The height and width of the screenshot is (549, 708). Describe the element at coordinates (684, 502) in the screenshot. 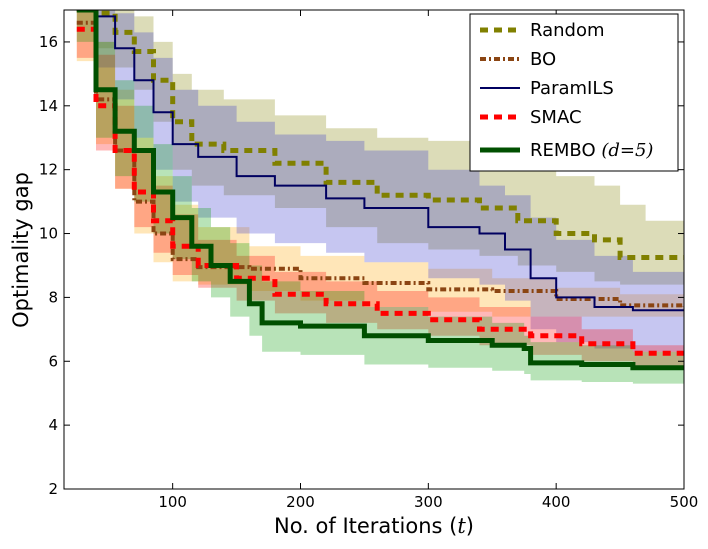

I see `x-tick-label: 500` at that location.